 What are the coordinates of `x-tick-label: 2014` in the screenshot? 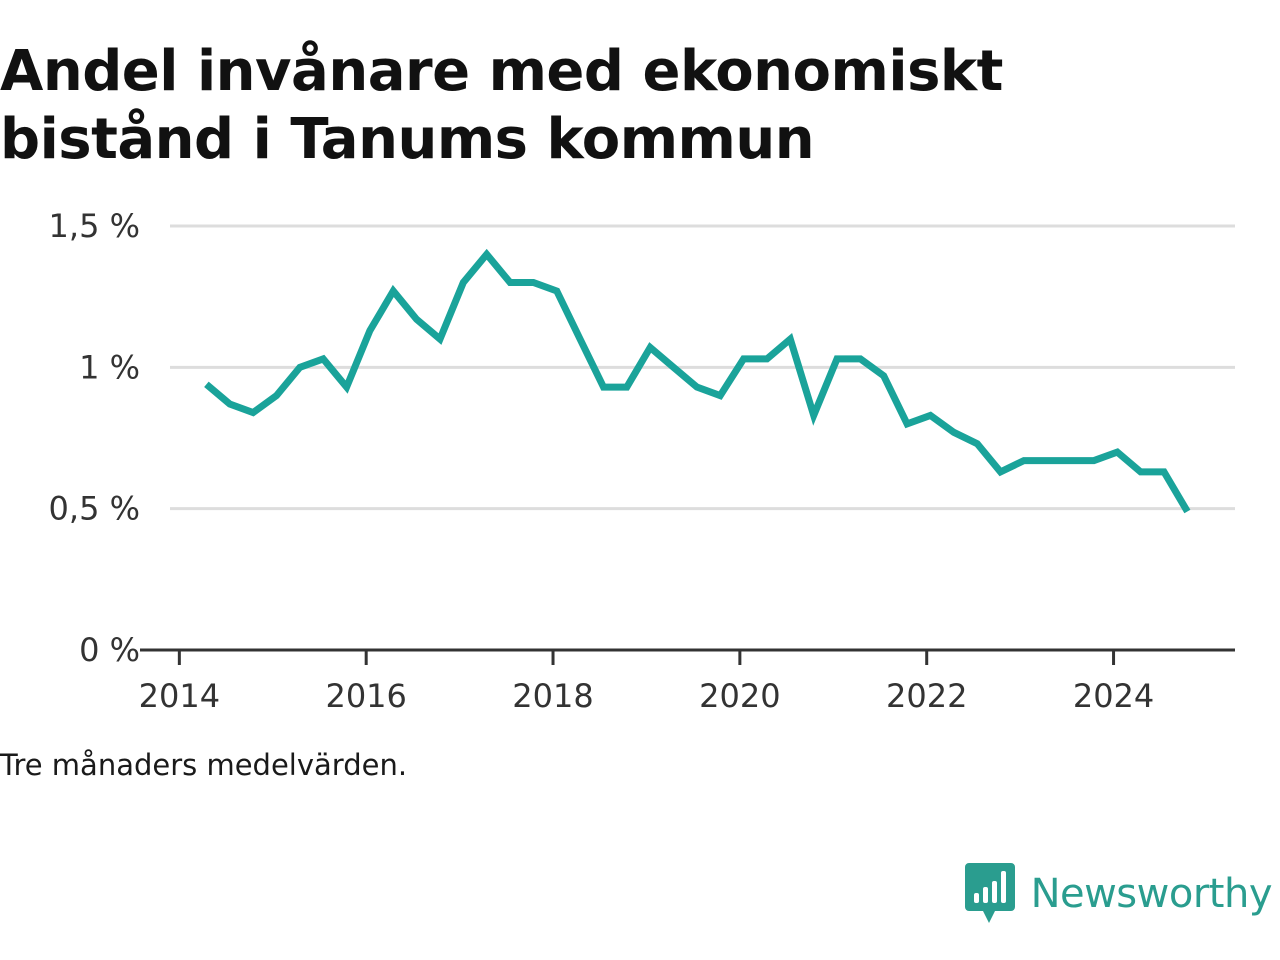 It's located at (179, 696).